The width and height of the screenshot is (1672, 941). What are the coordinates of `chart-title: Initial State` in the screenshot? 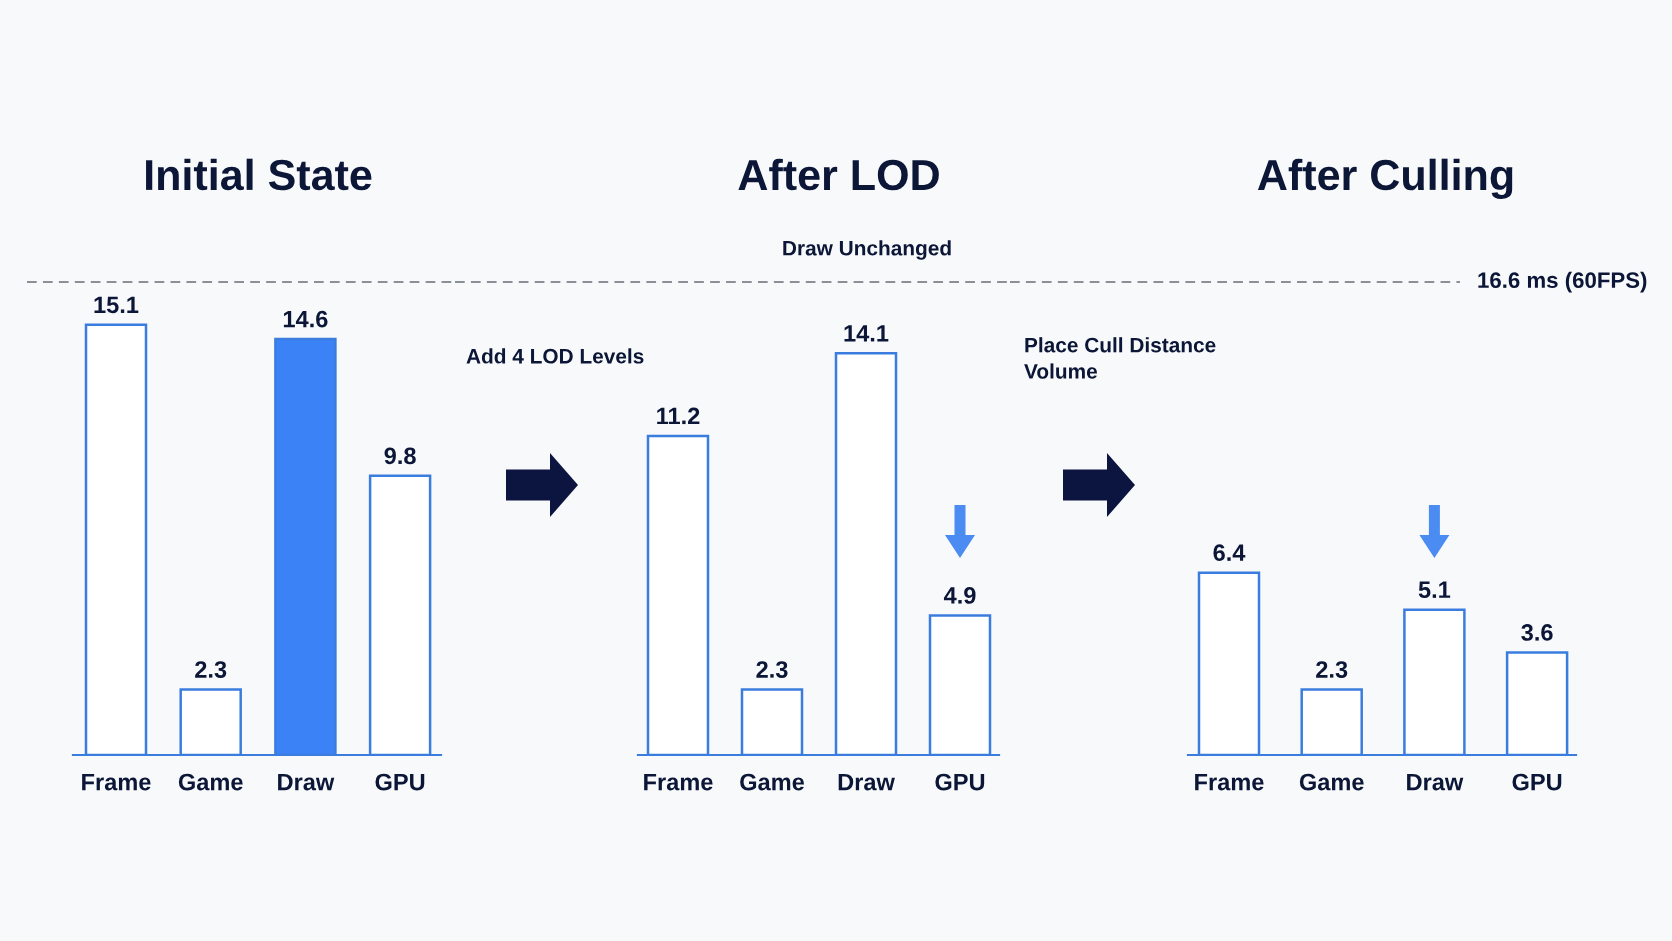 It's located at (259, 174).